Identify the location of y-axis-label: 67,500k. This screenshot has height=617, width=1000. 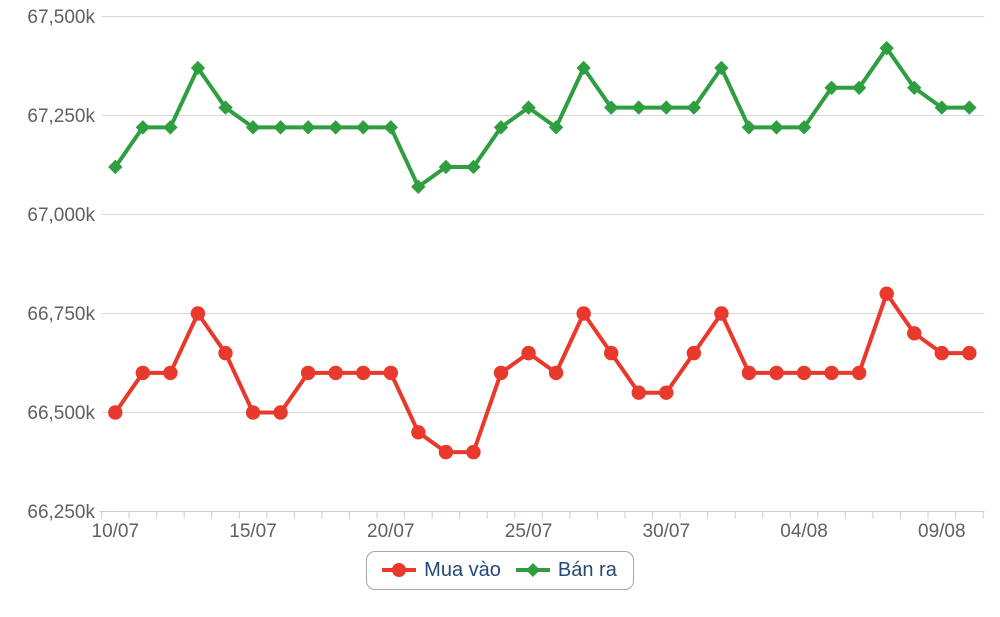
(61, 17).